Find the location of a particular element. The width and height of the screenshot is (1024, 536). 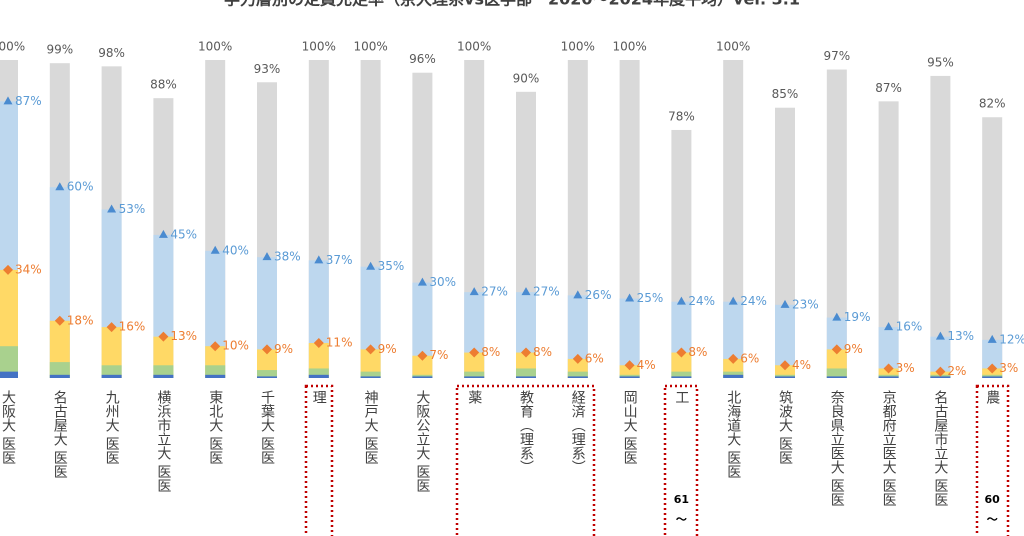

value-label: 90% is located at coordinates (526, 78).